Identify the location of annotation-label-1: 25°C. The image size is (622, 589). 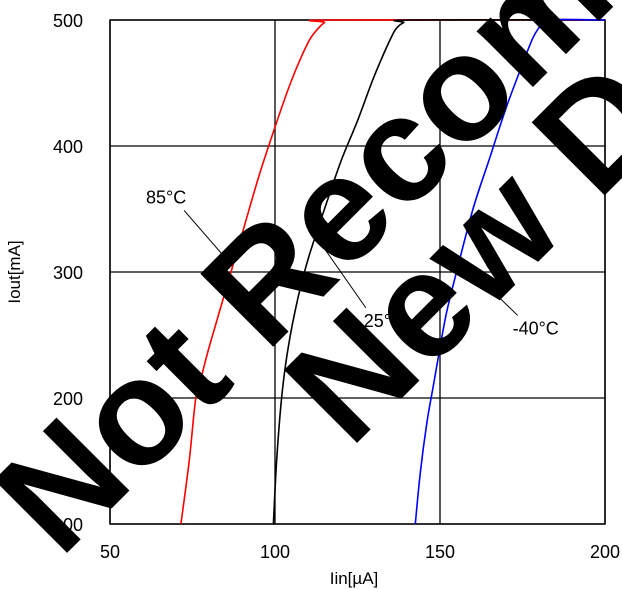
(384, 321).